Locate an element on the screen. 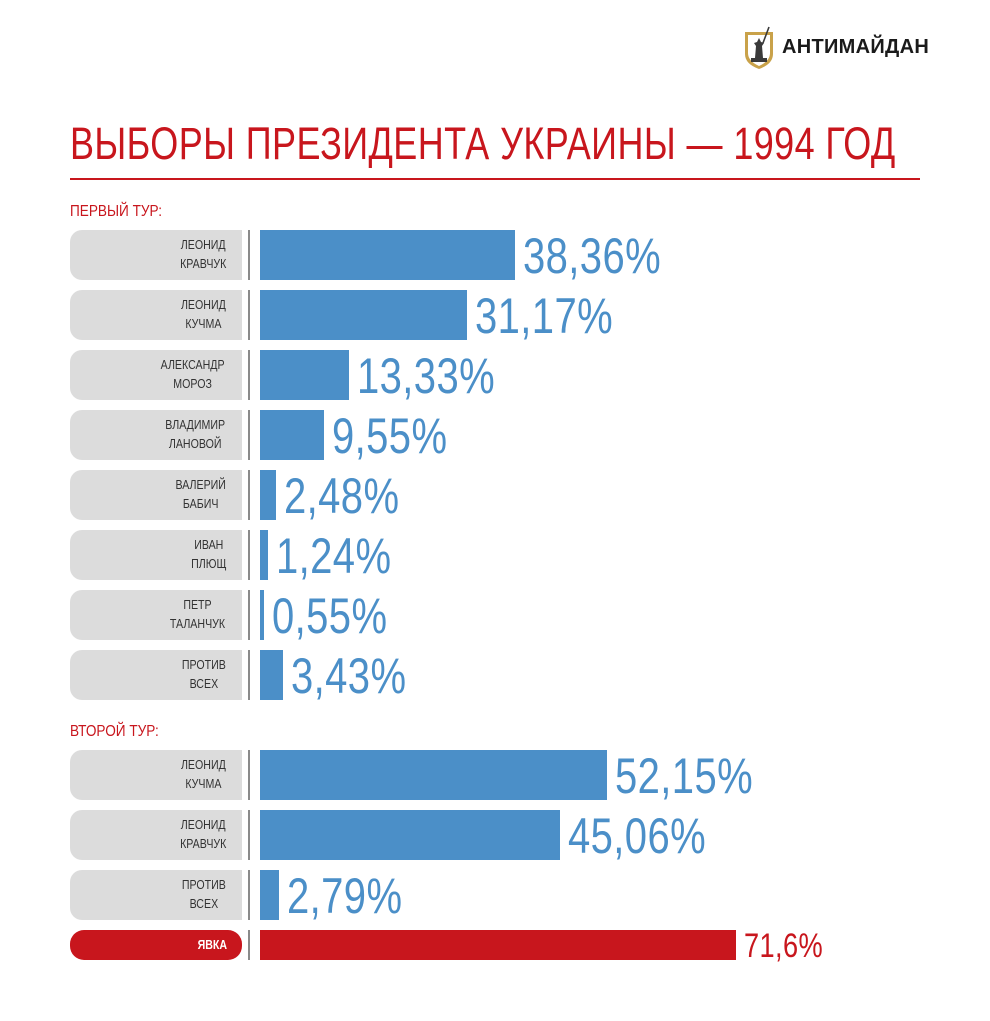  candidate-last-name: ЛАНОВОЙ is located at coordinates (195, 444).